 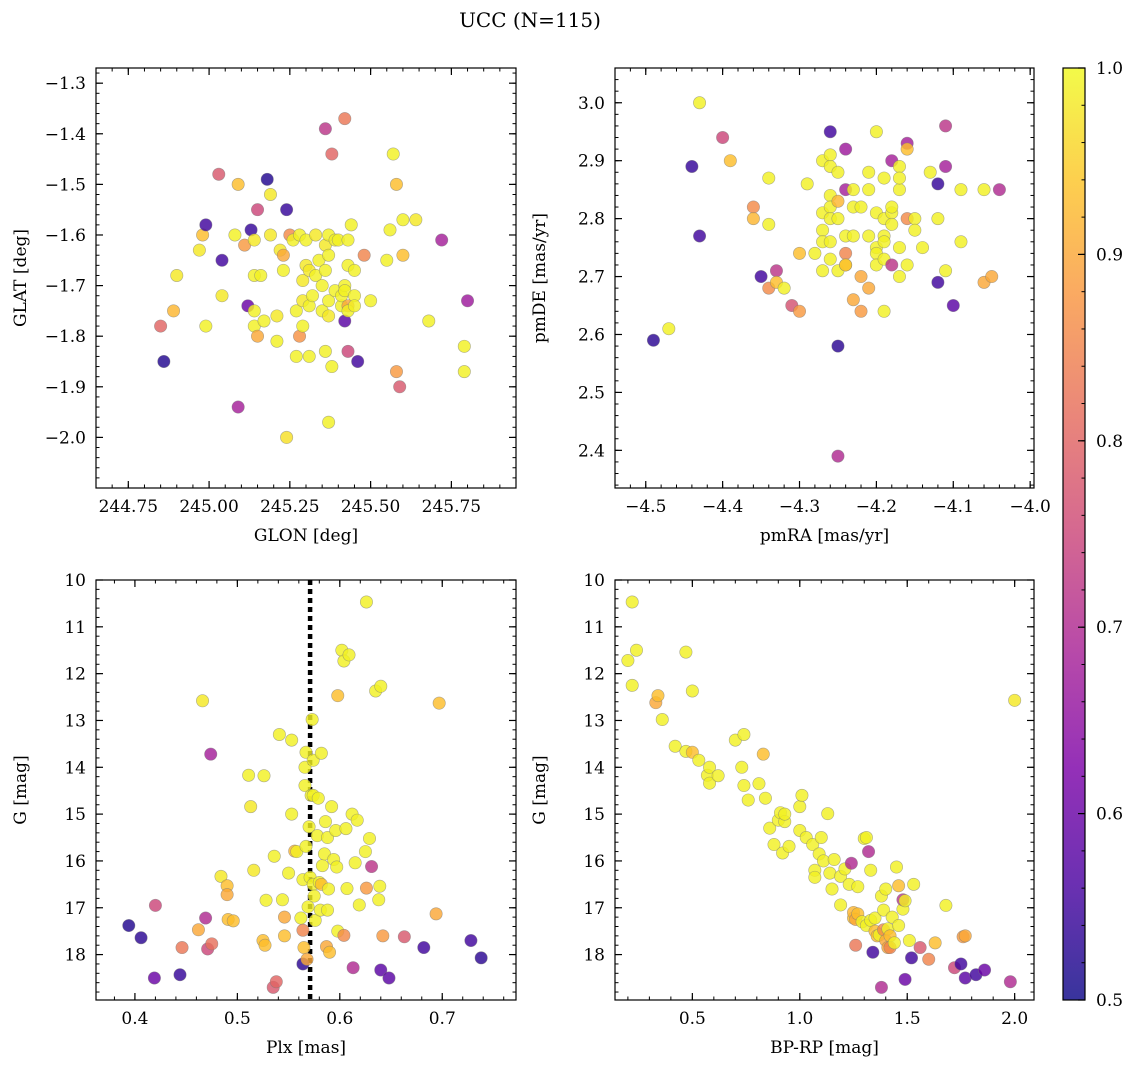 What do you see at coordinates (540, 278) in the screenshot?
I see `y-axis-label: pmDE [mas/yr]` at bounding box center [540, 278].